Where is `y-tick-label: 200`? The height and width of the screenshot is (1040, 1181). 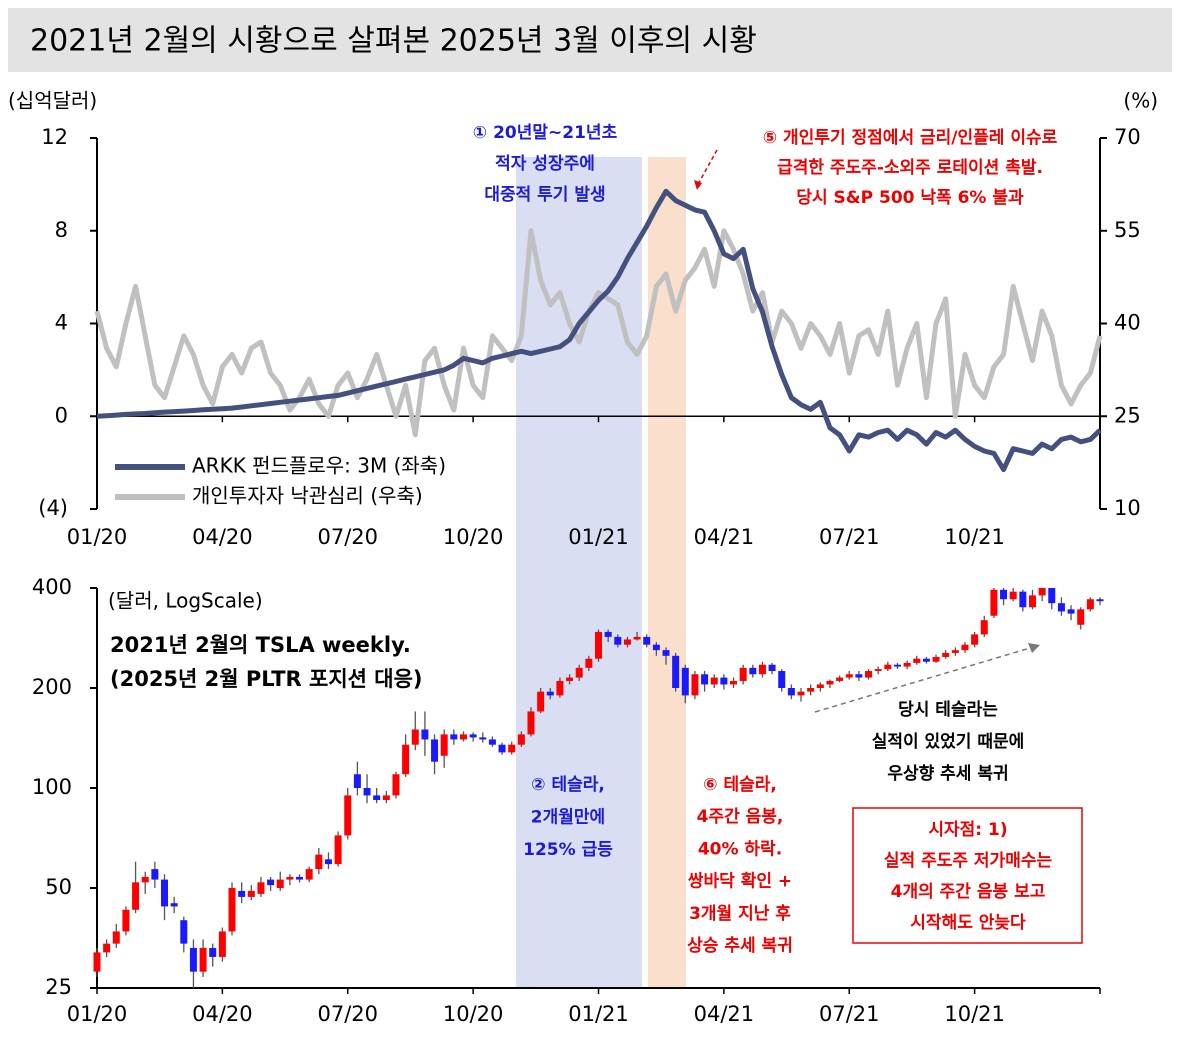
y-tick-label: 200 is located at coordinates (52, 687).